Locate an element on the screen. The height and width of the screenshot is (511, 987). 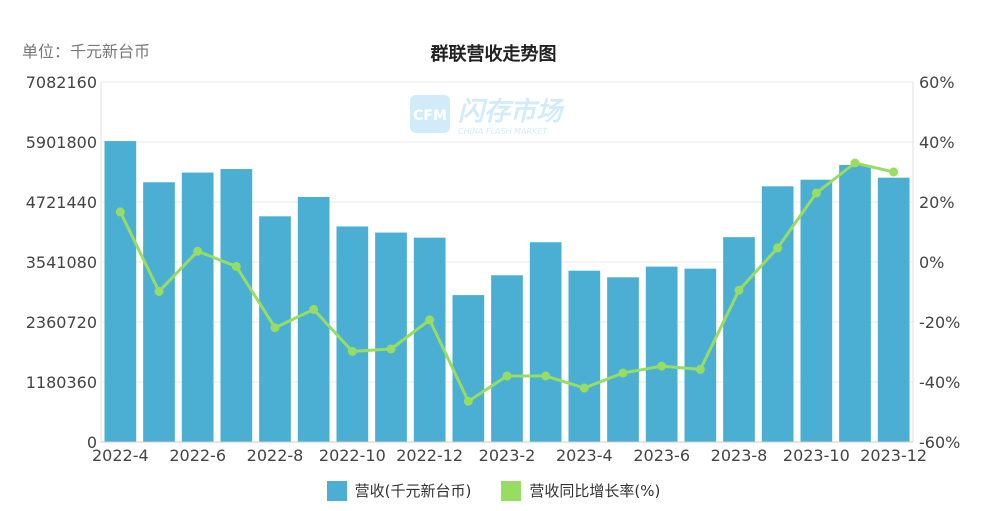
y-right-tick-label: -40% is located at coordinates (939, 382).